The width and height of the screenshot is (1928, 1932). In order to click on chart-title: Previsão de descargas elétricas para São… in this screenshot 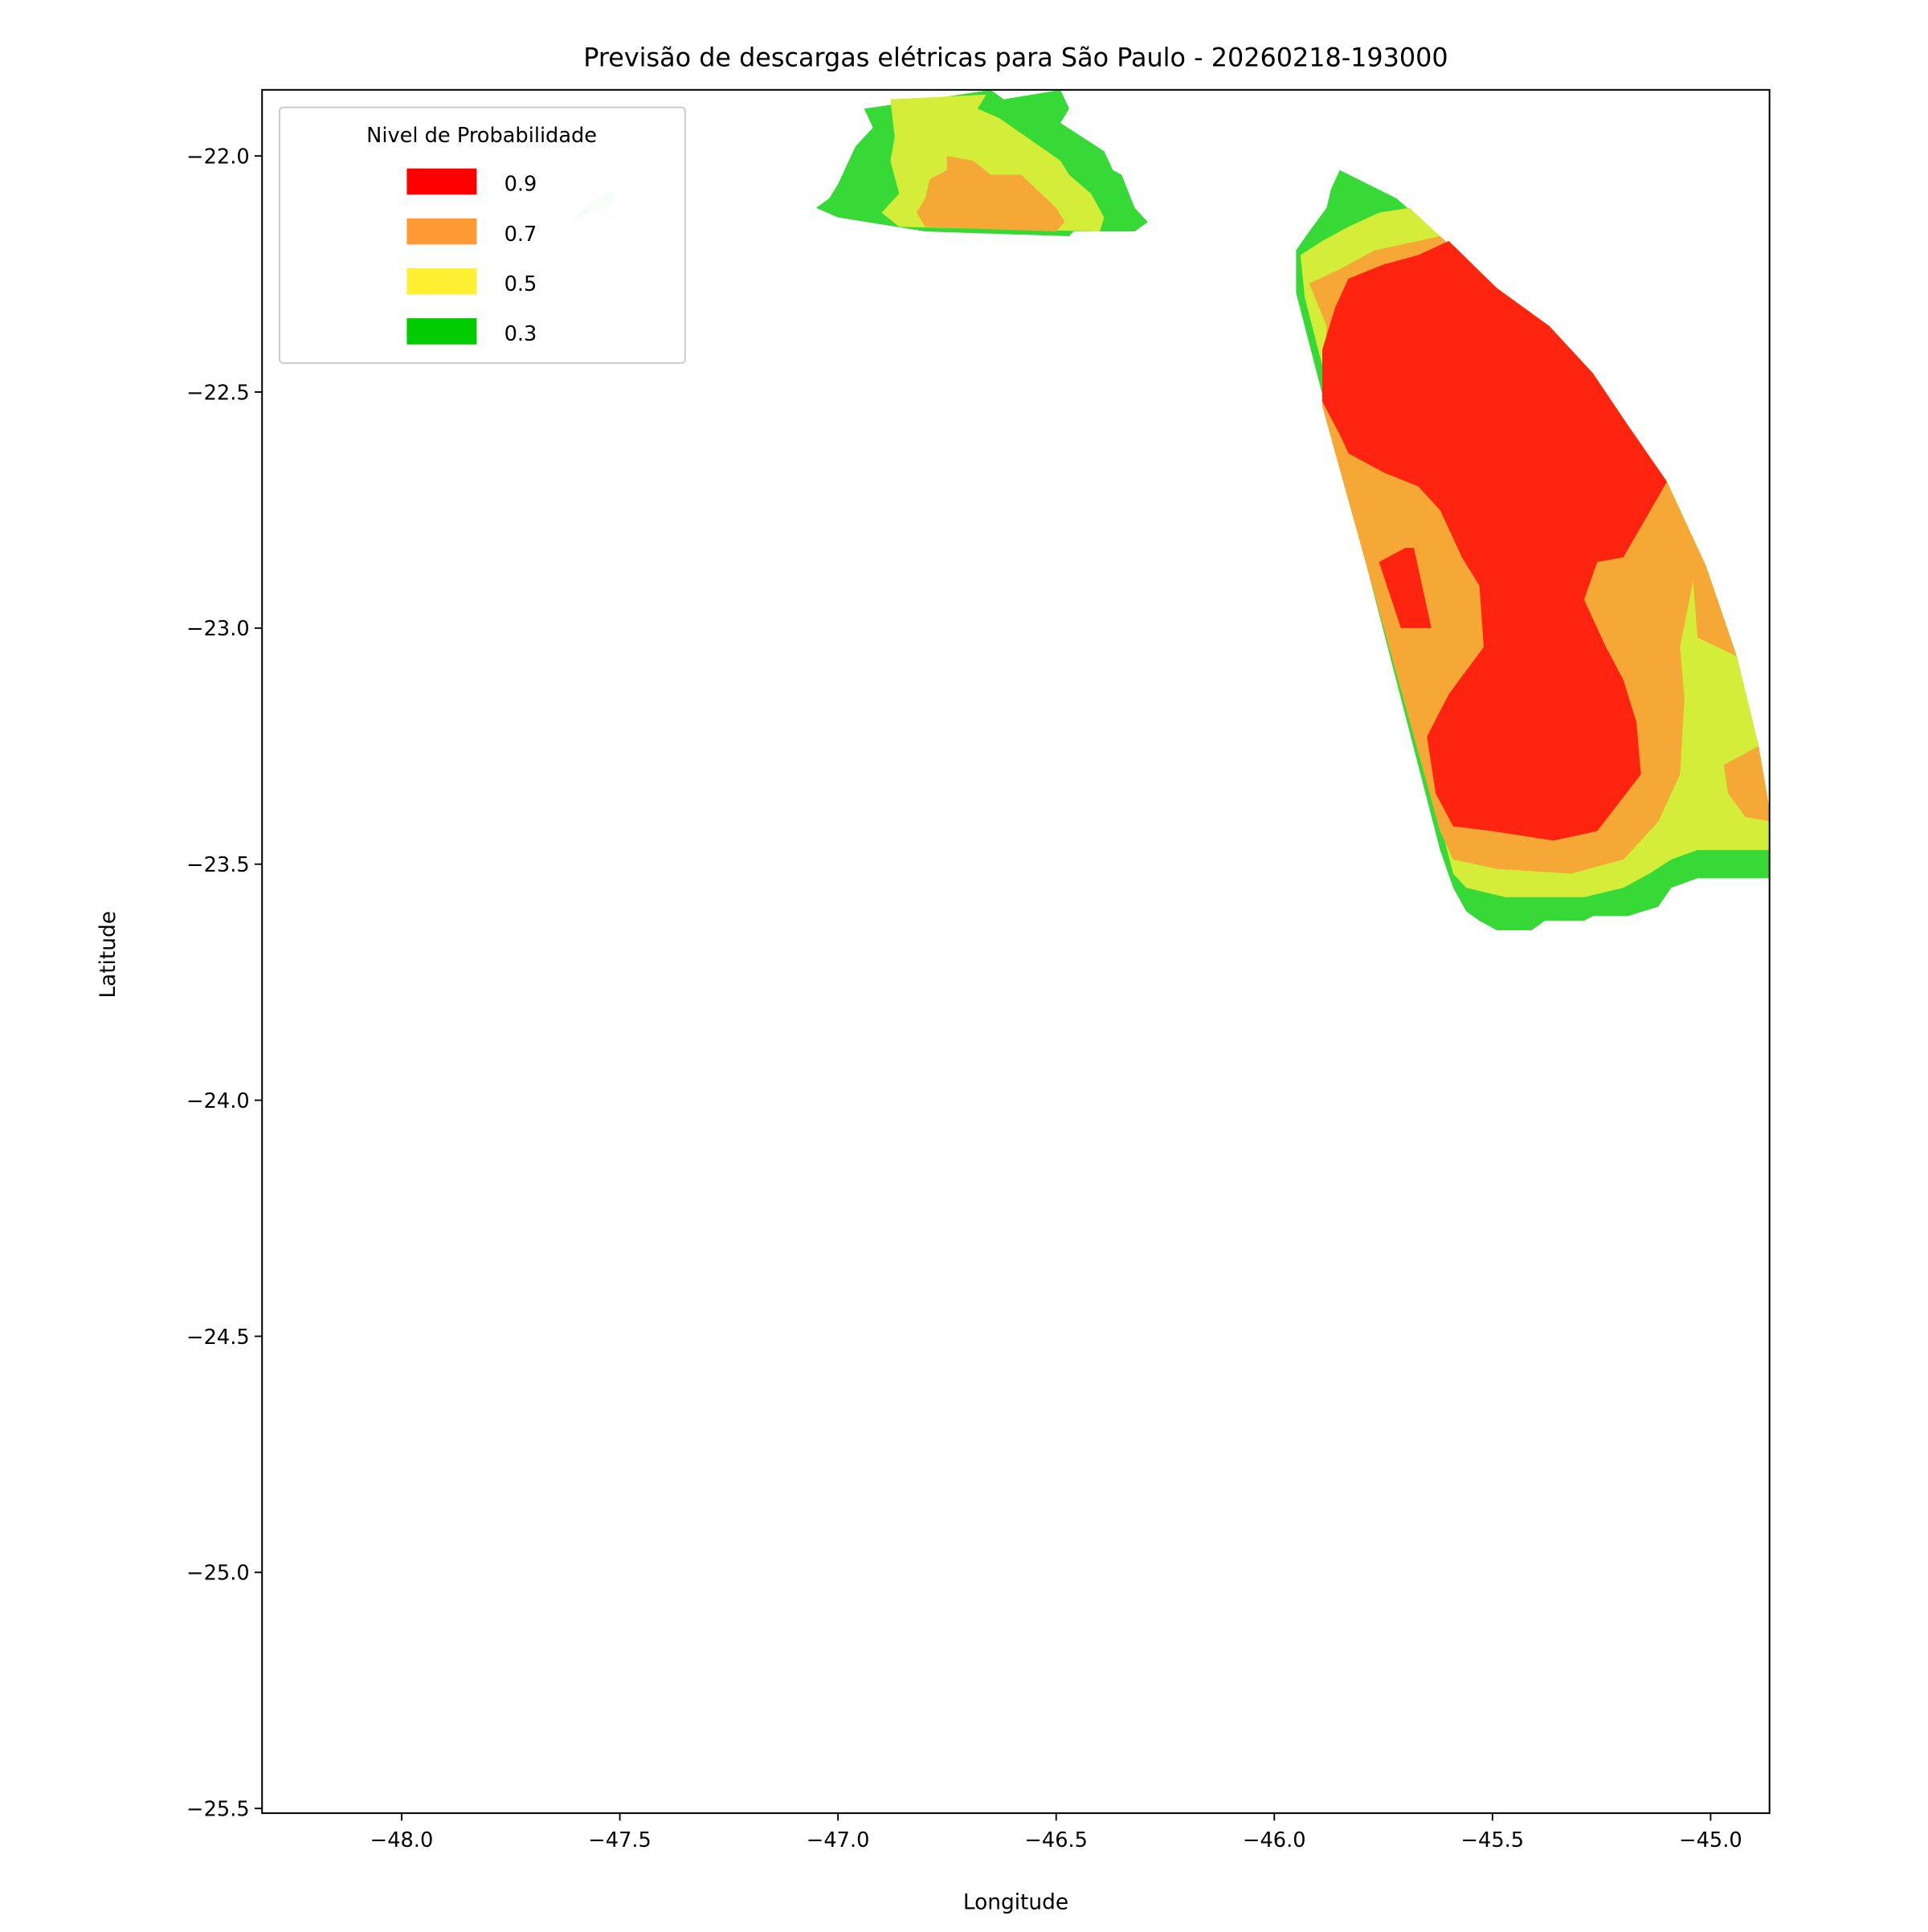, I will do `click(1015, 57)`.